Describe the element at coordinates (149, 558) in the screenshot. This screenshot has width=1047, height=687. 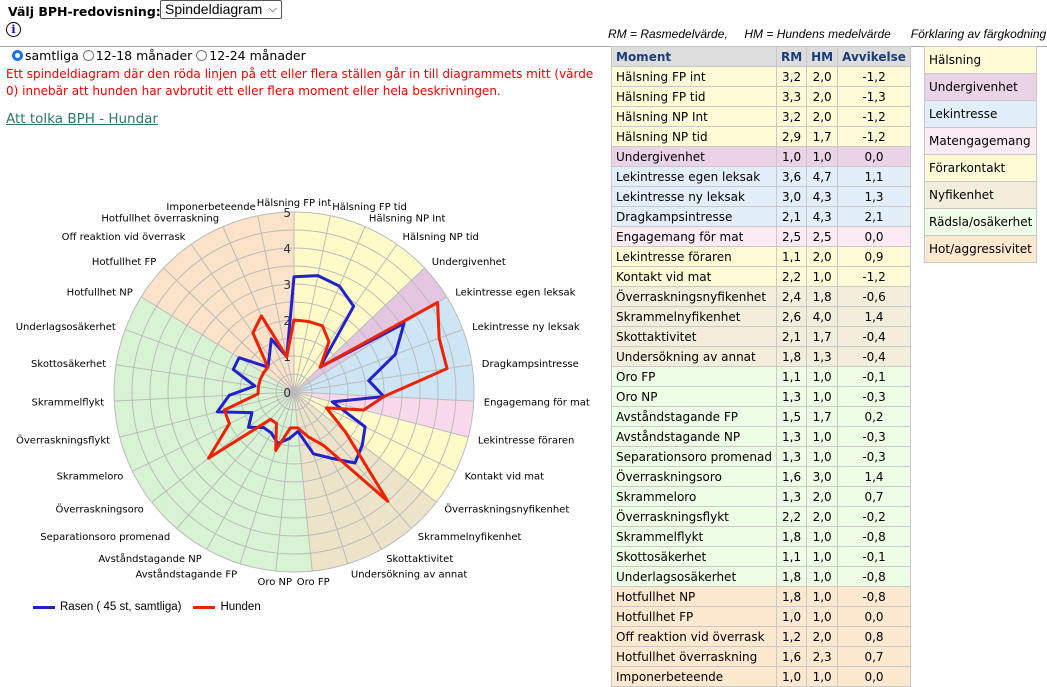
I see `axis-label: Avståndstagande NP` at that location.